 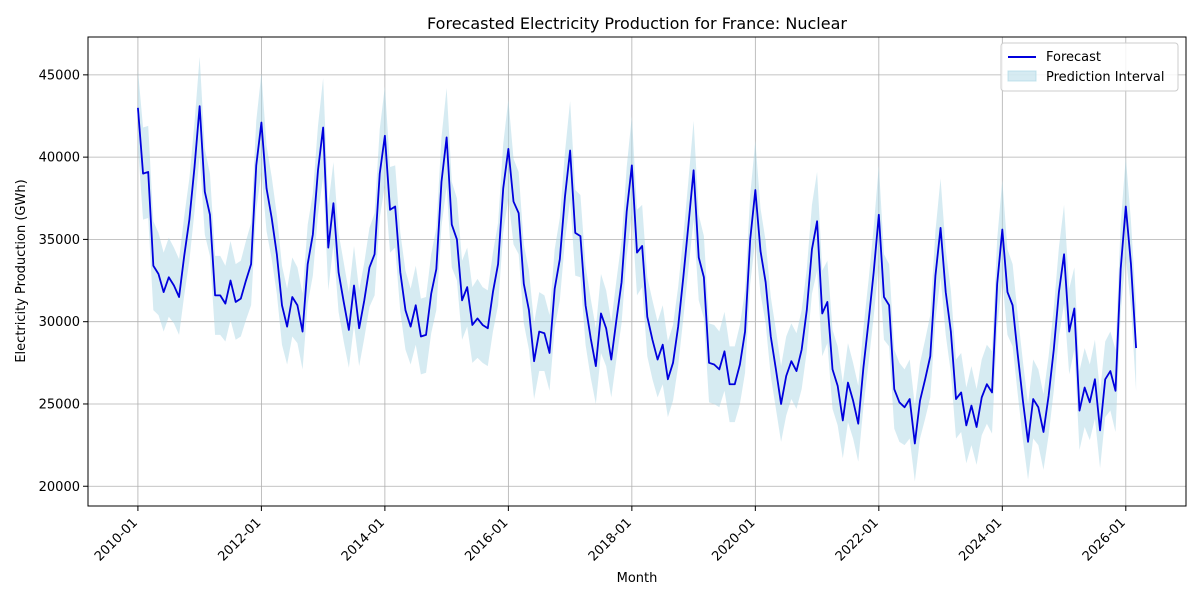 What do you see at coordinates (59, 158) in the screenshot?
I see `y-tick-label: 40000` at bounding box center [59, 158].